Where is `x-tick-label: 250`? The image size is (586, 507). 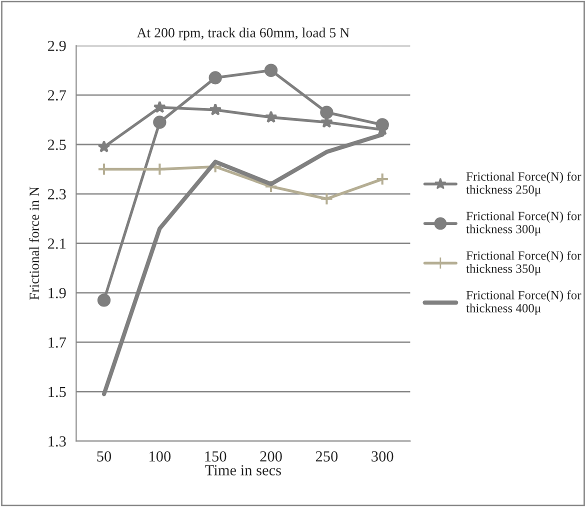
x-tick-label: 250 is located at coordinates (327, 456).